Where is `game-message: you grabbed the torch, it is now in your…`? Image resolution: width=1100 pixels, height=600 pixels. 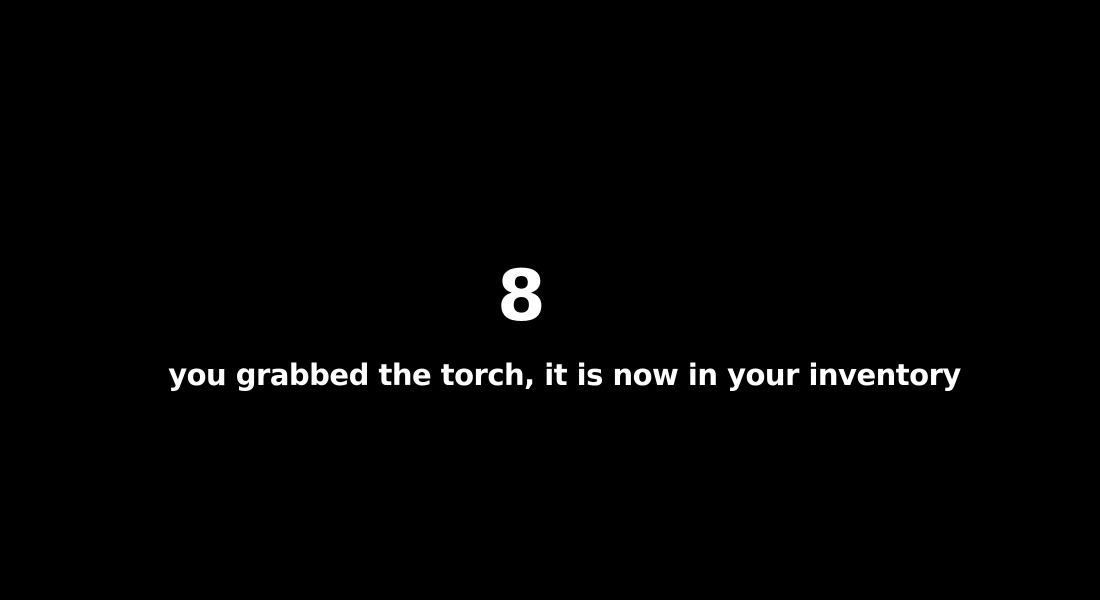
game-message: you grabbed the torch, it is now in your… is located at coordinates (564, 375).